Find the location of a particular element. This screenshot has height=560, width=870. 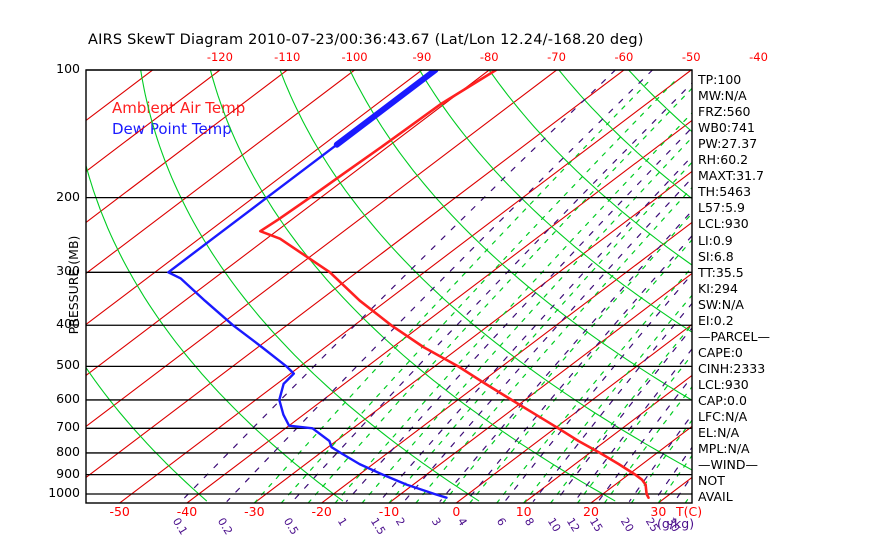

bottom-temp-tick: 10 is located at coordinates (523, 511).